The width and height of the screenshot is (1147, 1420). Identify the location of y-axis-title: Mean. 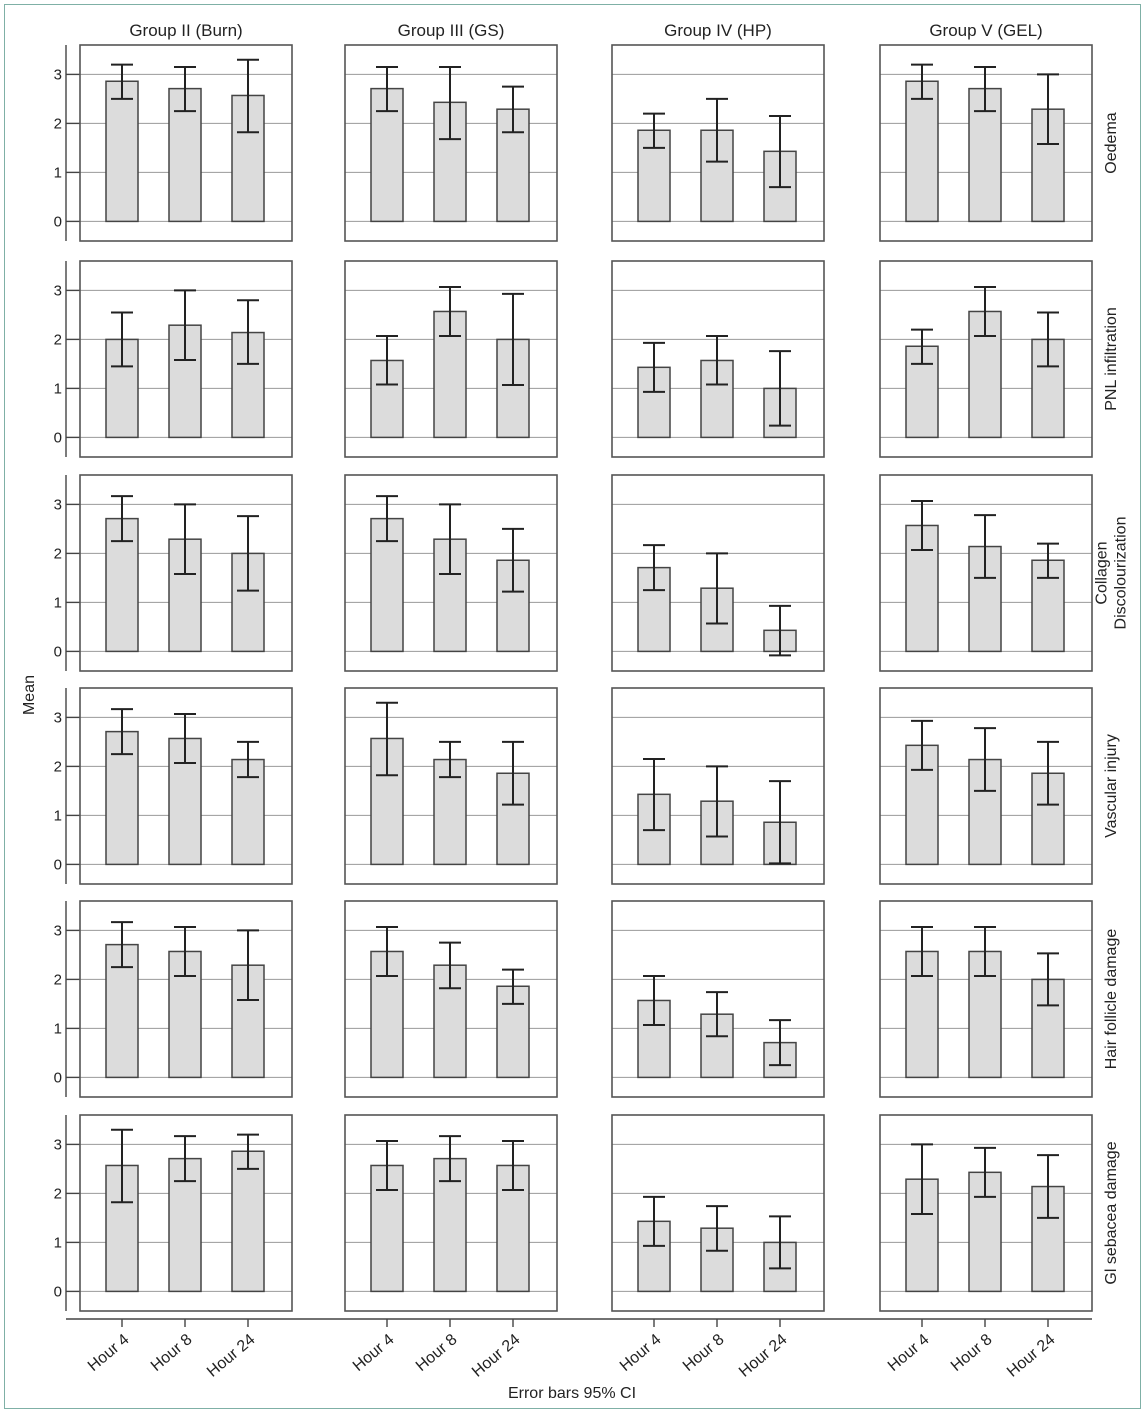
(29, 695).